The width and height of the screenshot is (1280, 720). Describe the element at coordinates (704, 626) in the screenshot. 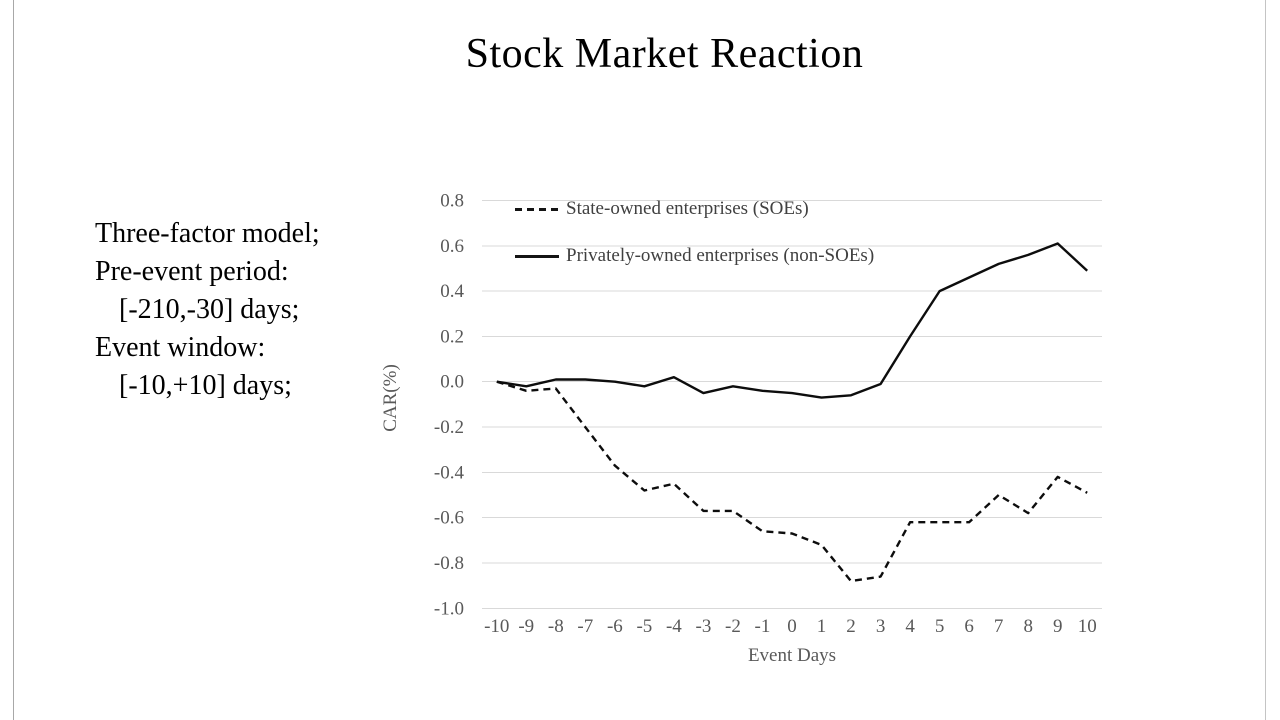

I see `x-axis-tick-label: -3` at that location.